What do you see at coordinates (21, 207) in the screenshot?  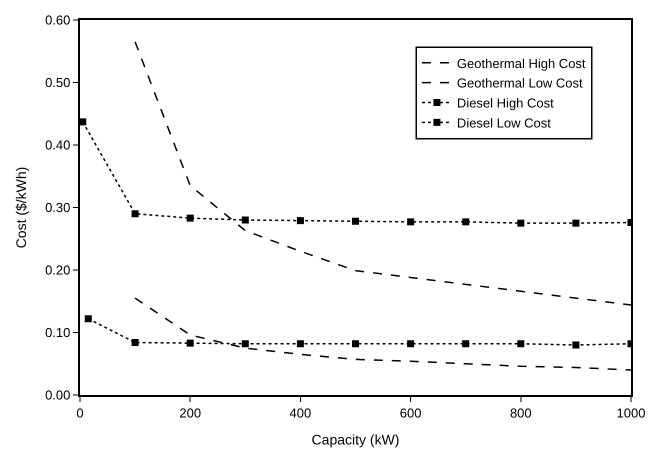 I see `y-axis-title: Cost ($/kWh)` at bounding box center [21, 207].